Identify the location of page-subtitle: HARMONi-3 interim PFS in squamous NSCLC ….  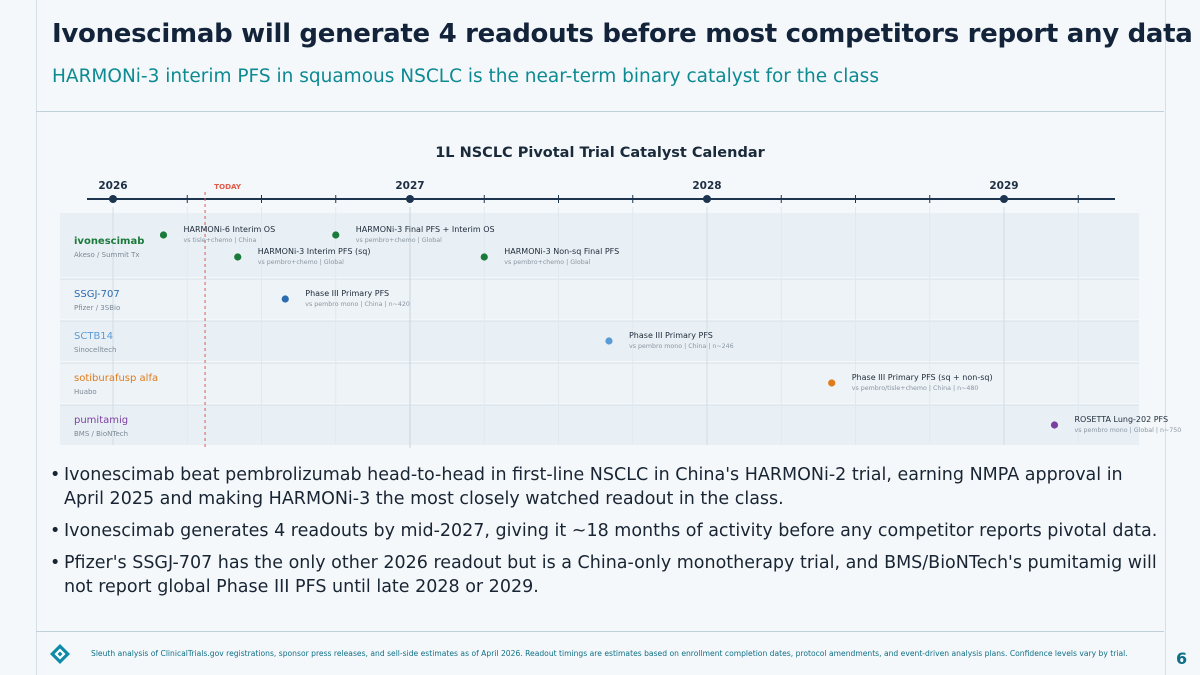
(465, 76).